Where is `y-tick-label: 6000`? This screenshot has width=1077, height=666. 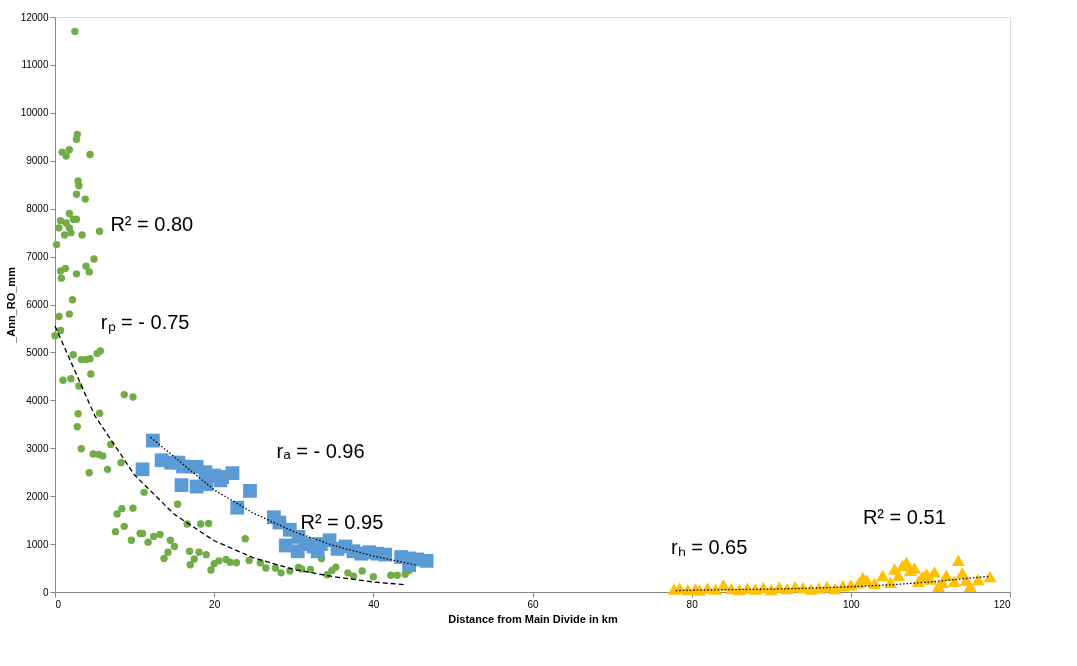
y-tick-label: 6000 is located at coordinates (37, 304).